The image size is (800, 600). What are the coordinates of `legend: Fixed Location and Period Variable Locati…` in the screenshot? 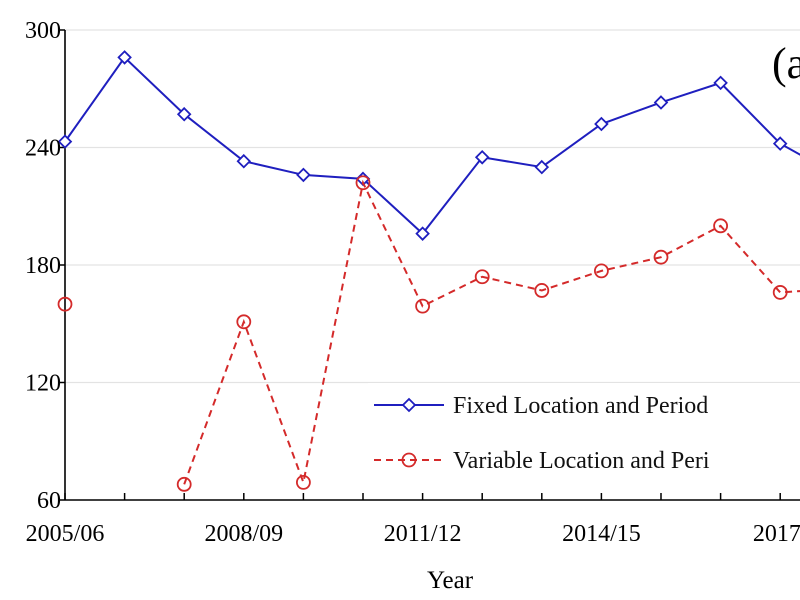 It's located at (584, 432).